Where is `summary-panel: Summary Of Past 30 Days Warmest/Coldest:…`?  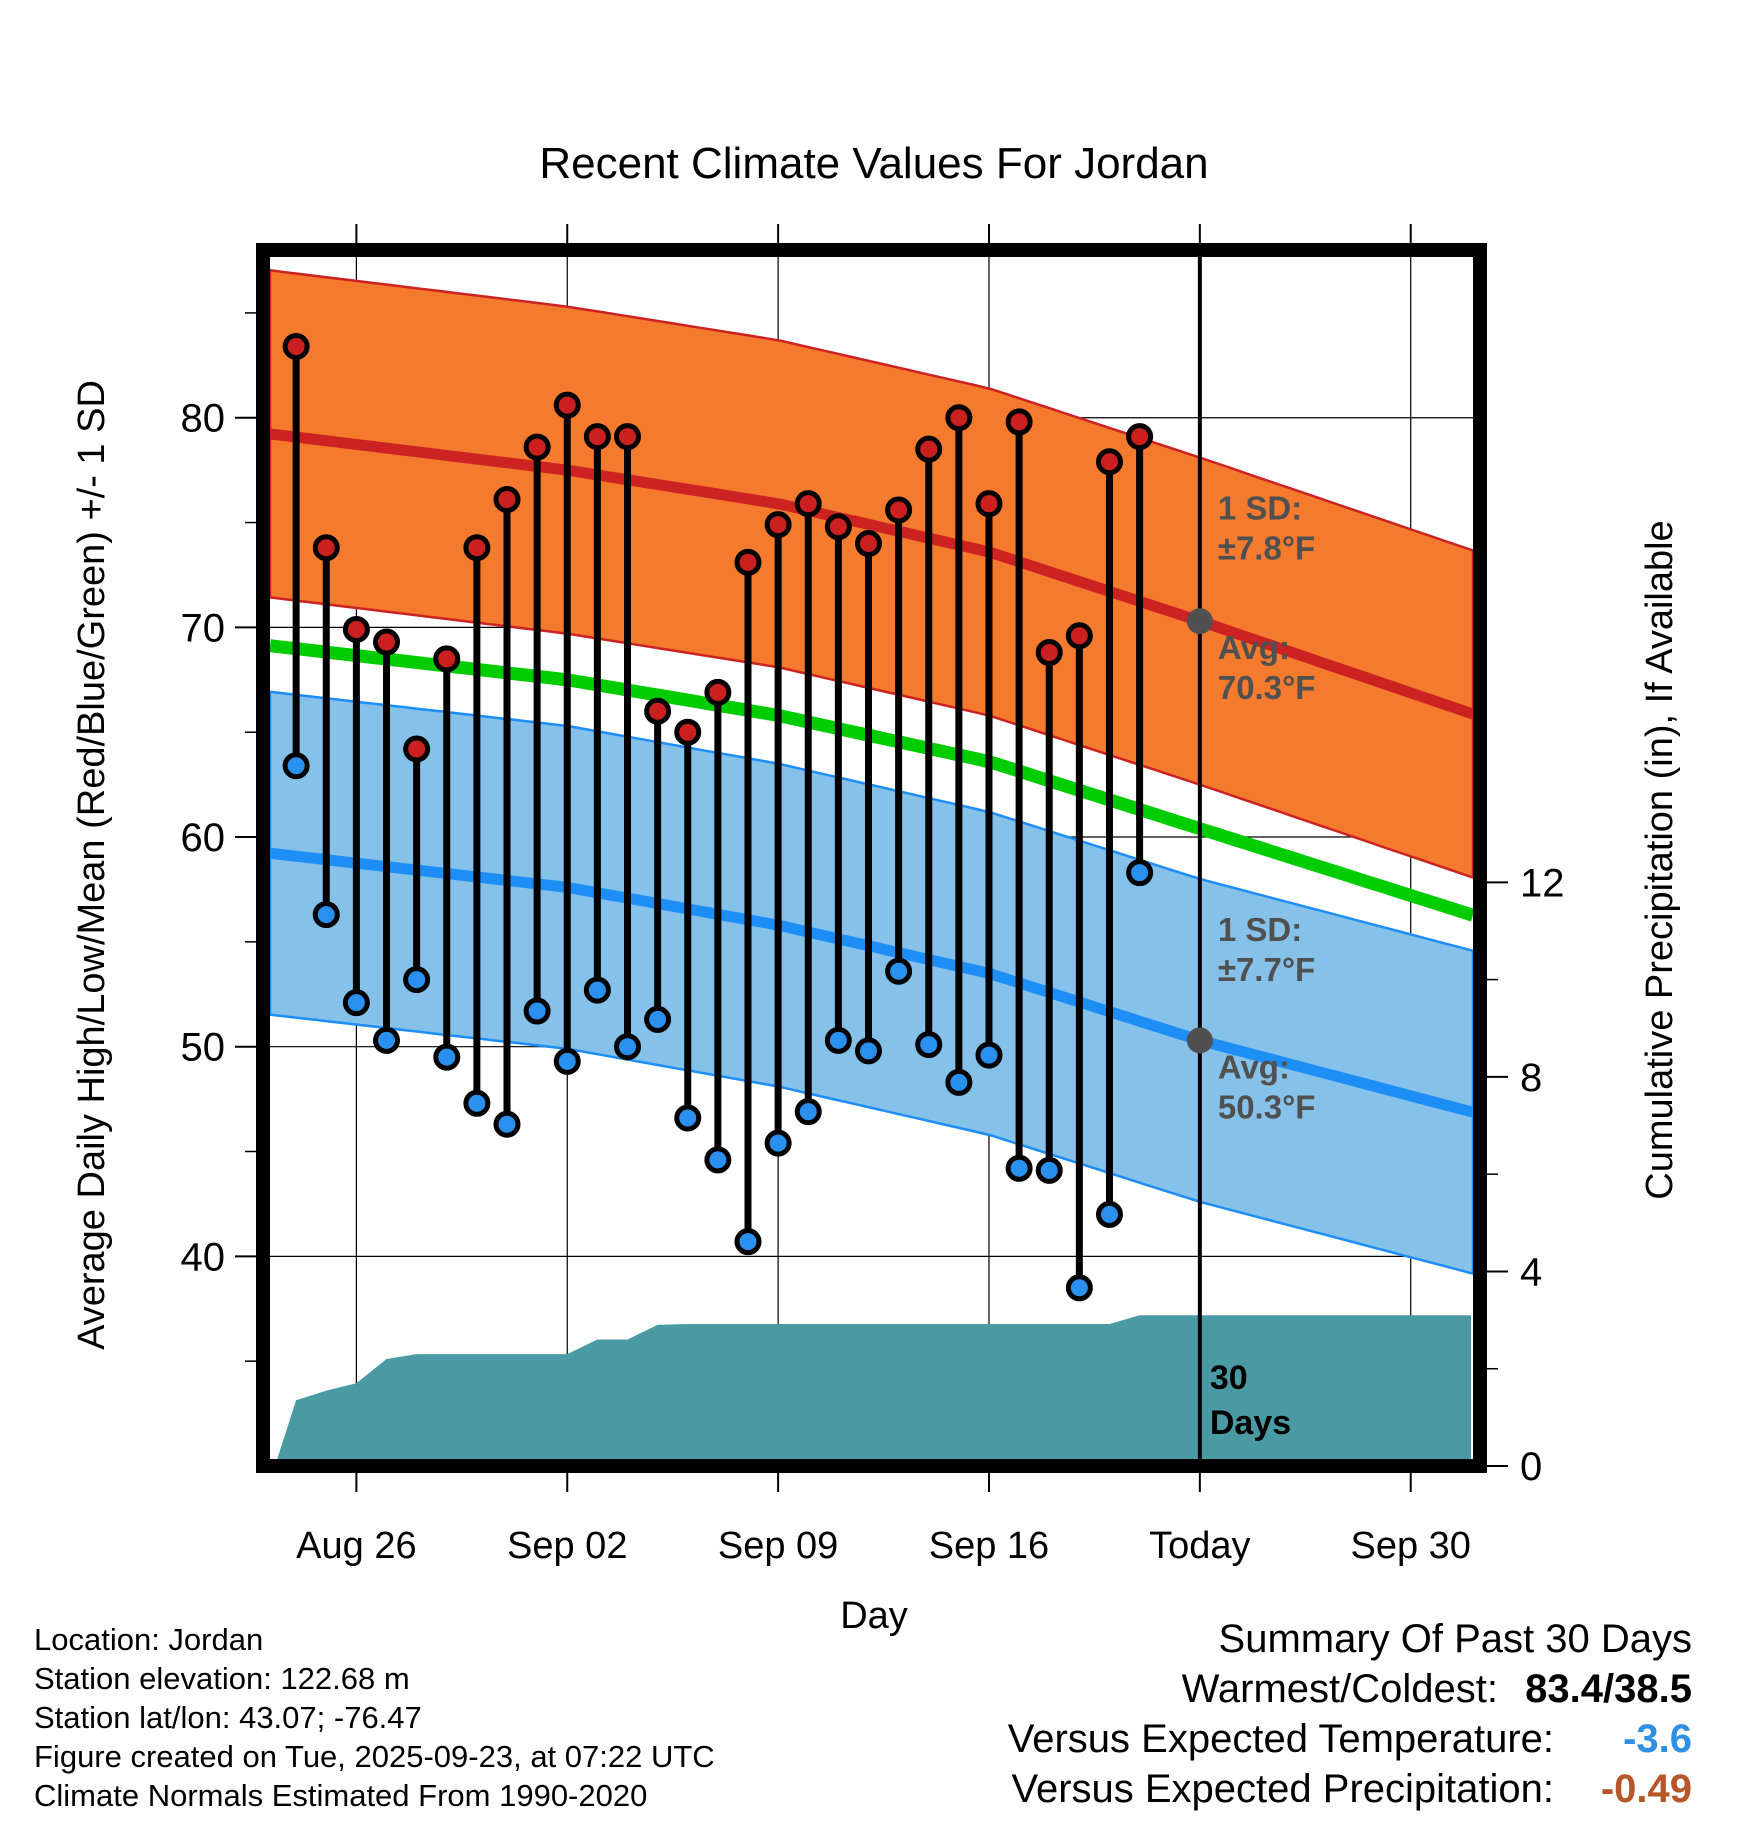
summary-panel: Summary Of Past 30 Days Warmest/Coldest:… is located at coordinates (1350, 1714).